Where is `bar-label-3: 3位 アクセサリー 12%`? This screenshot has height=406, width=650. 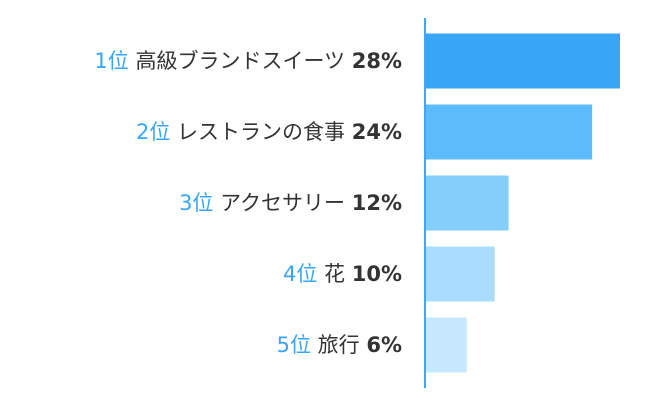
bar-label-3: 3位 アクセサリー 12% is located at coordinates (290, 203).